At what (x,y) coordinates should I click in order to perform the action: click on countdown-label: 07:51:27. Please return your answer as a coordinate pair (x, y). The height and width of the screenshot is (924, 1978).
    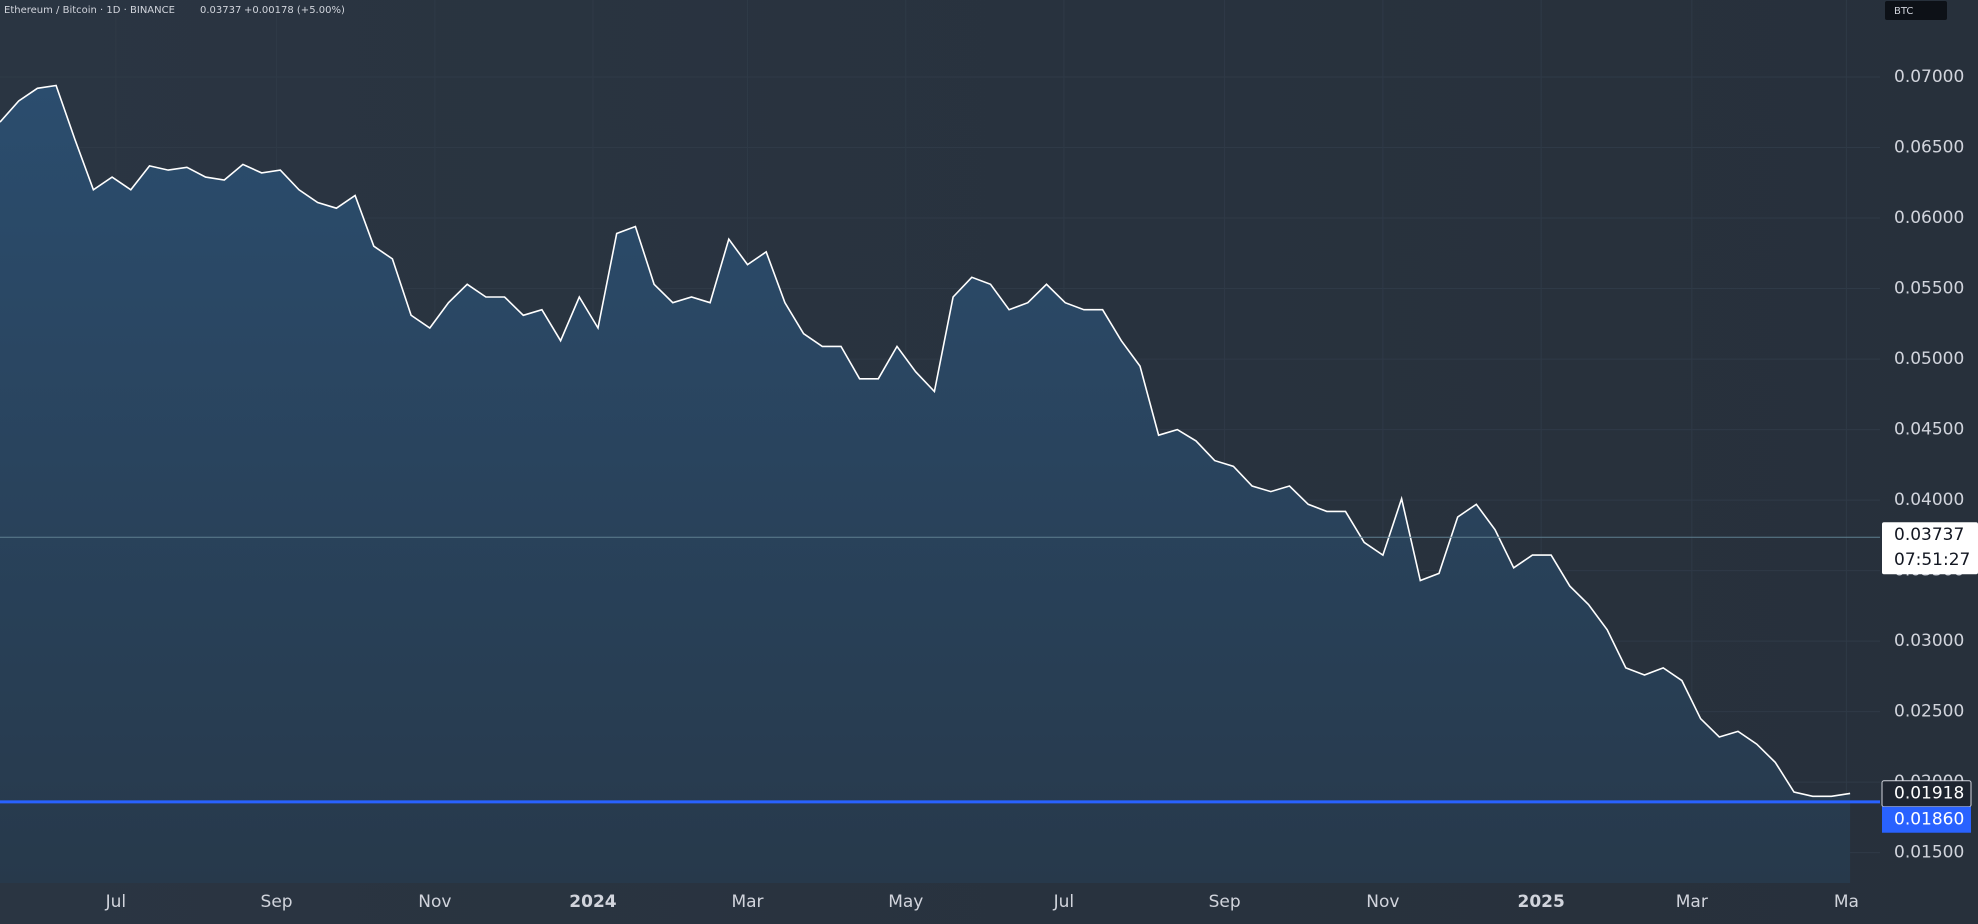
    Looking at the image, I should click on (1932, 560).